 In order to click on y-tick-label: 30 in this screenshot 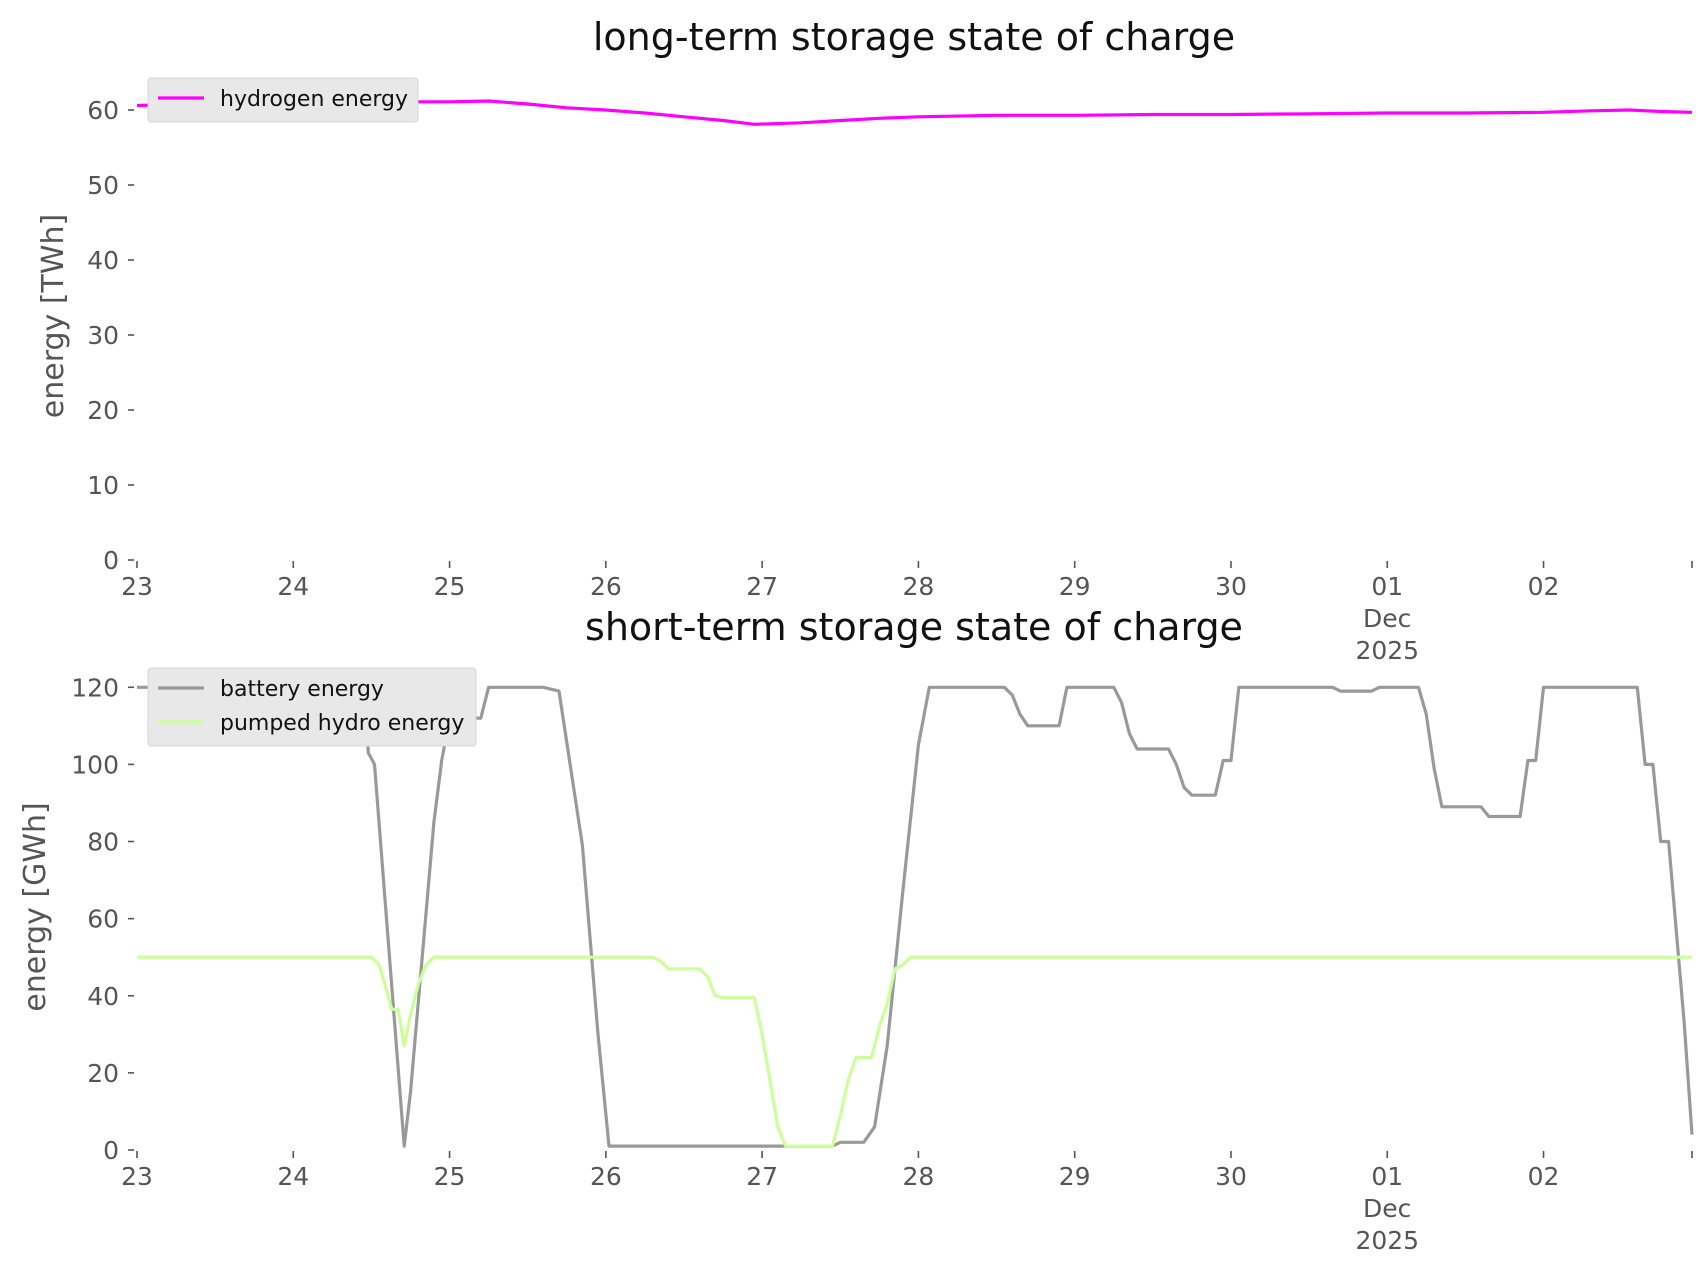, I will do `click(103, 335)`.